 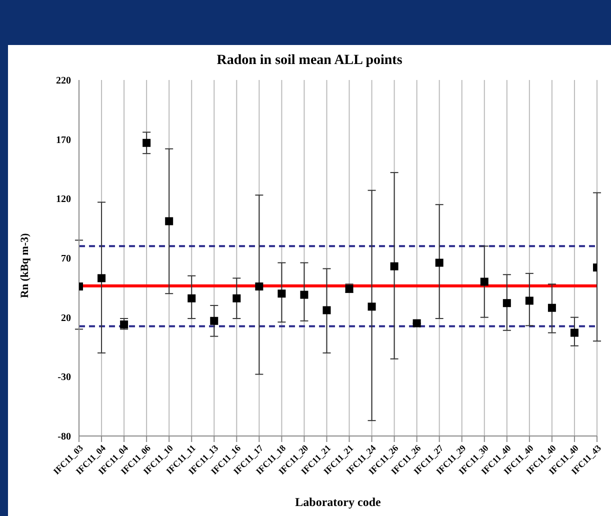 What do you see at coordinates (338, 502) in the screenshot?
I see `x-axis-title: Laboratory code` at bounding box center [338, 502].